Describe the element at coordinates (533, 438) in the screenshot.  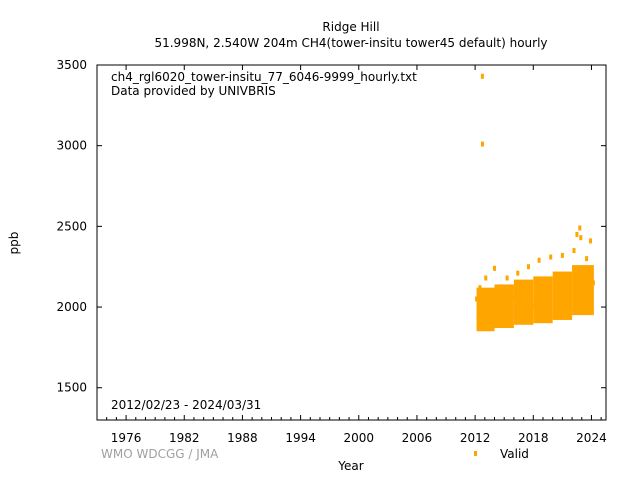
I see `x-tick-label: 2018` at that location.